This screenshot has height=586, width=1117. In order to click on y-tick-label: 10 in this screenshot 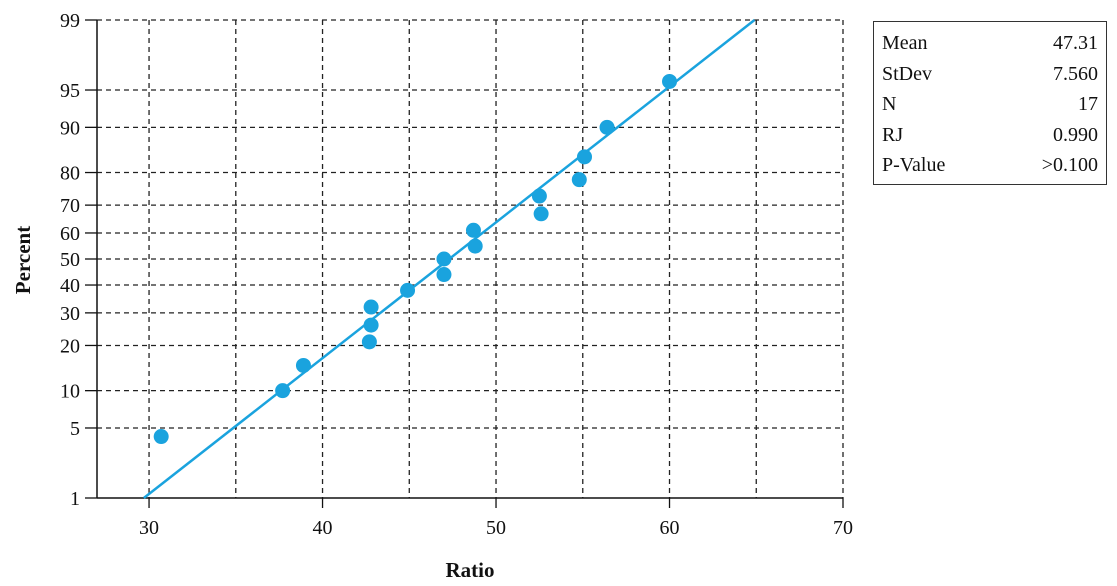, I will do `click(70, 392)`.